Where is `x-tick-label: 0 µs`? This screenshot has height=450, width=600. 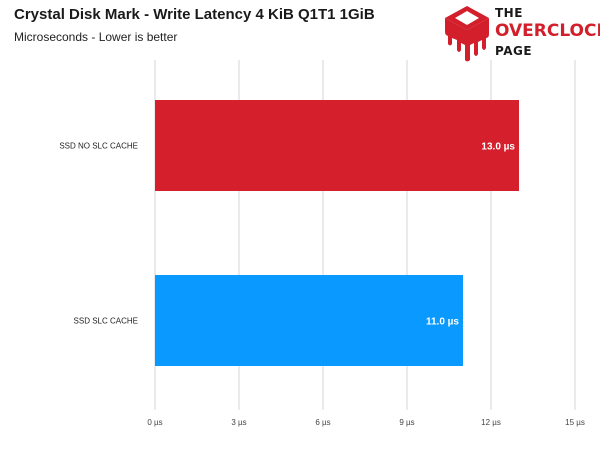 x-tick-label: 0 µs is located at coordinates (154, 422).